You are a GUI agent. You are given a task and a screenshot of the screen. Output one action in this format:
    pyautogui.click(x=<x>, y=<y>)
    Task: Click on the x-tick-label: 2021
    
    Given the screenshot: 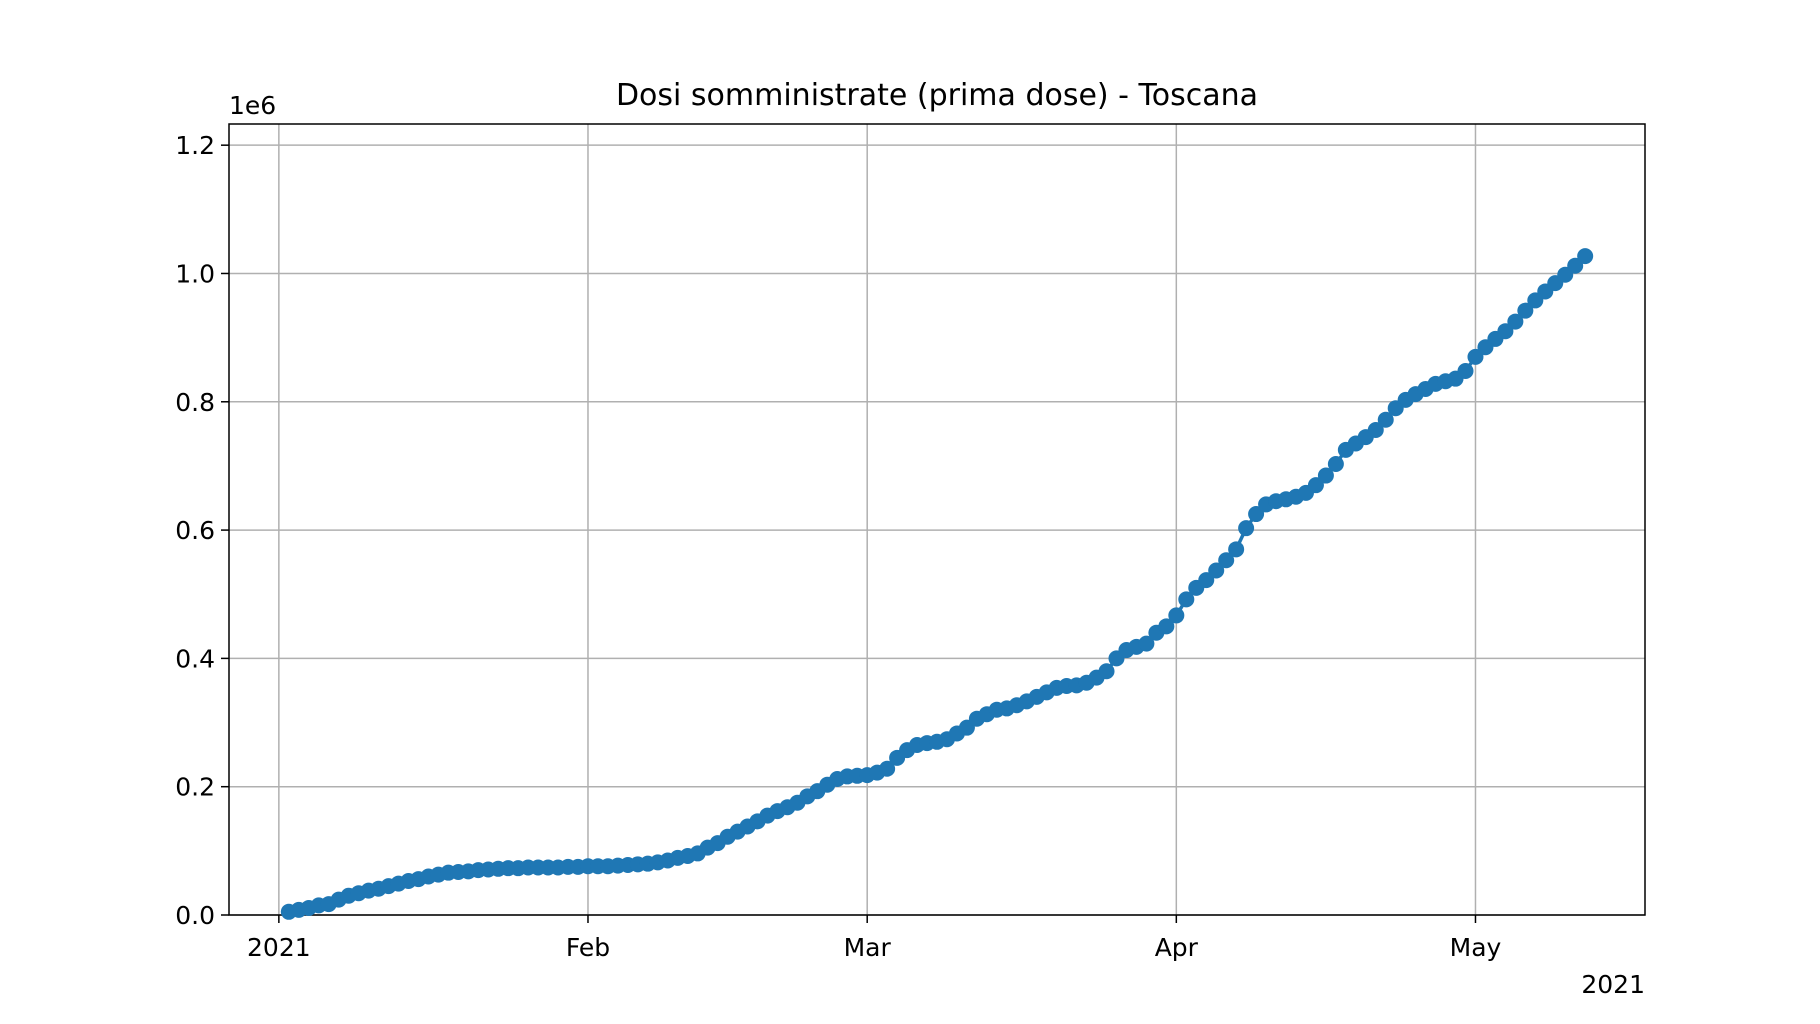 What is the action you would take?
    pyautogui.click(x=279, y=947)
    